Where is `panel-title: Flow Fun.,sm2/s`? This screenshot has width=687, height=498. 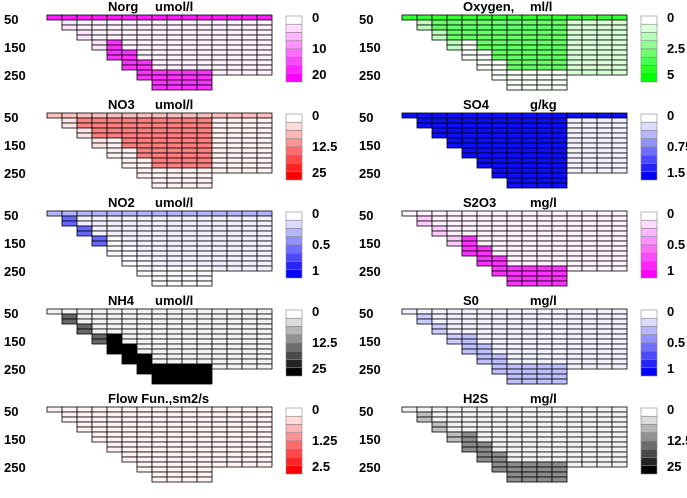
panel-title: Flow Fun.,sm2/s is located at coordinates (158, 398).